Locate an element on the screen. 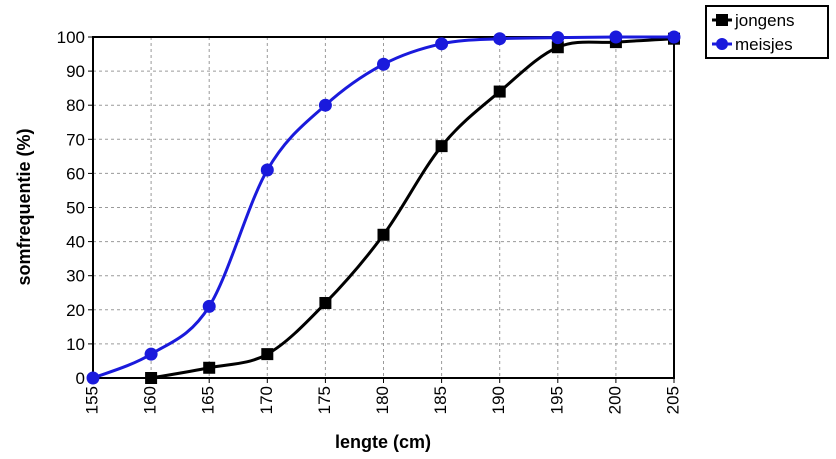  x-tick-label-180: 180 is located at coordinates (382, 400).